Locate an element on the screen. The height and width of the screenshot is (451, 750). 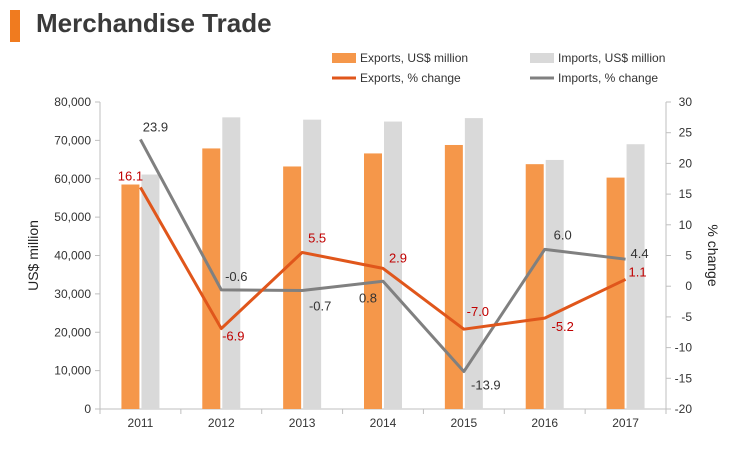
legend-imports-bar-label: Imports, US$ million is located at coordinates (611, 58).